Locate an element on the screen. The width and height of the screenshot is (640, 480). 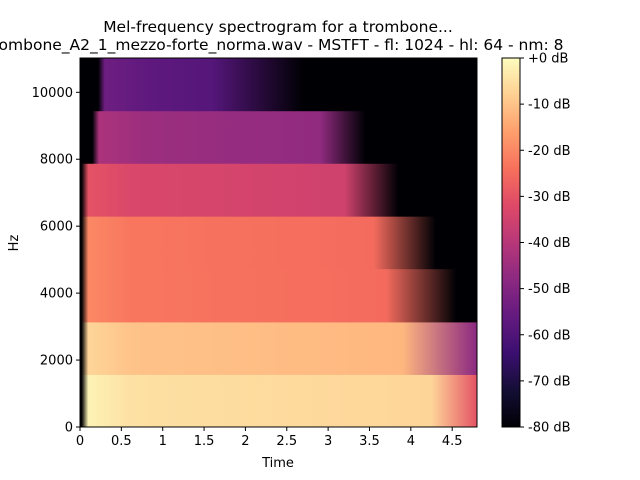
y-axis: 0 2000 4000 6000 8000 10000 is located at coordinates (56, 261).